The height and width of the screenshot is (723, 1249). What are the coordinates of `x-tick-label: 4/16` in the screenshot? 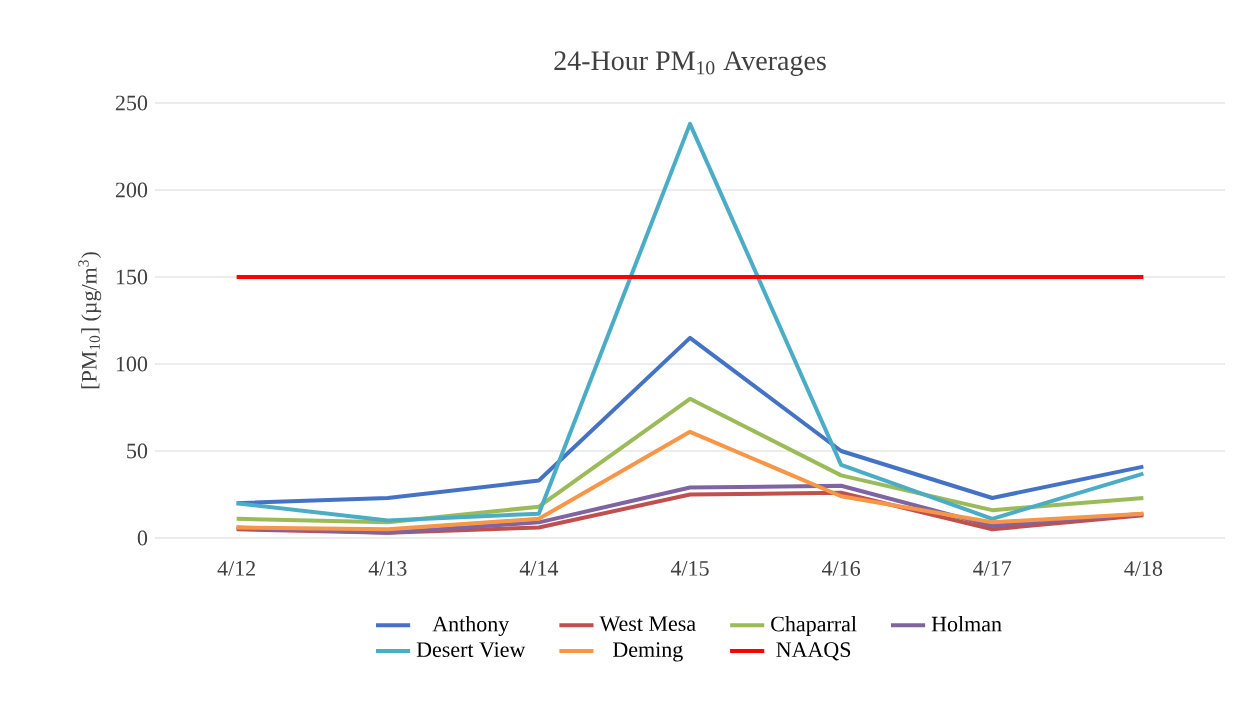 It's located at (841, 568).